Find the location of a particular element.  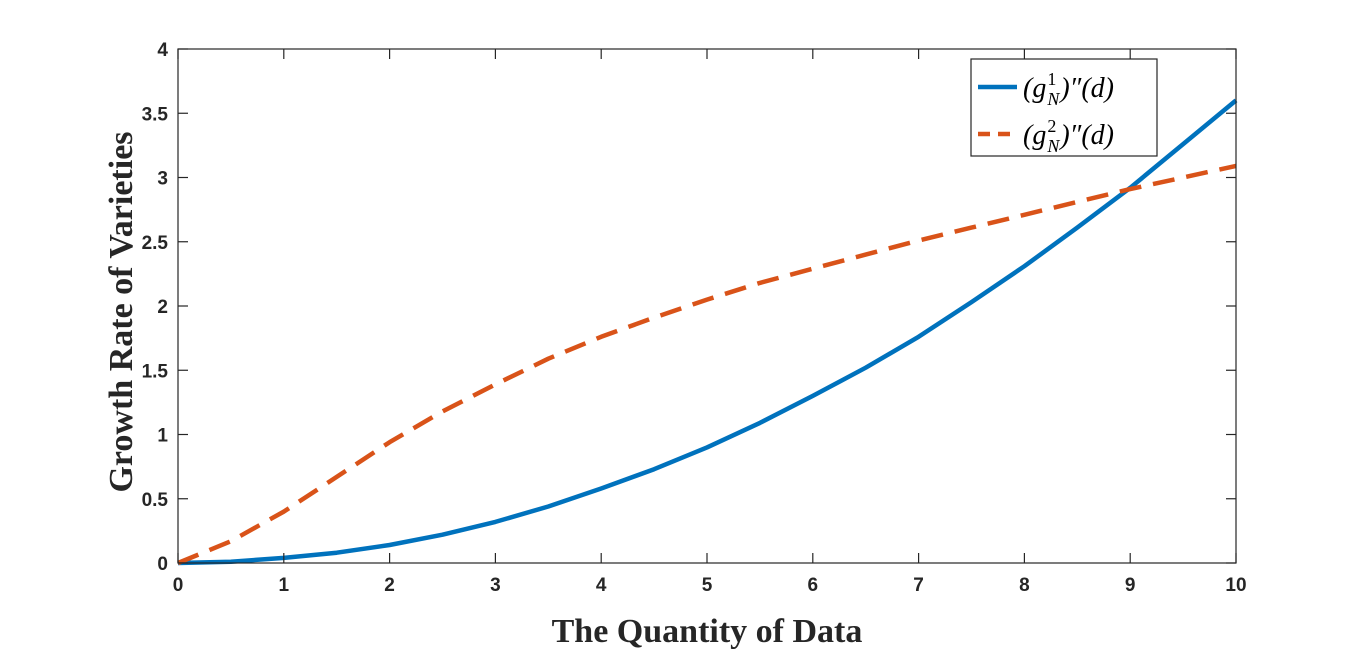

x-tick-label: 3 is located at coordinates (495, 585).